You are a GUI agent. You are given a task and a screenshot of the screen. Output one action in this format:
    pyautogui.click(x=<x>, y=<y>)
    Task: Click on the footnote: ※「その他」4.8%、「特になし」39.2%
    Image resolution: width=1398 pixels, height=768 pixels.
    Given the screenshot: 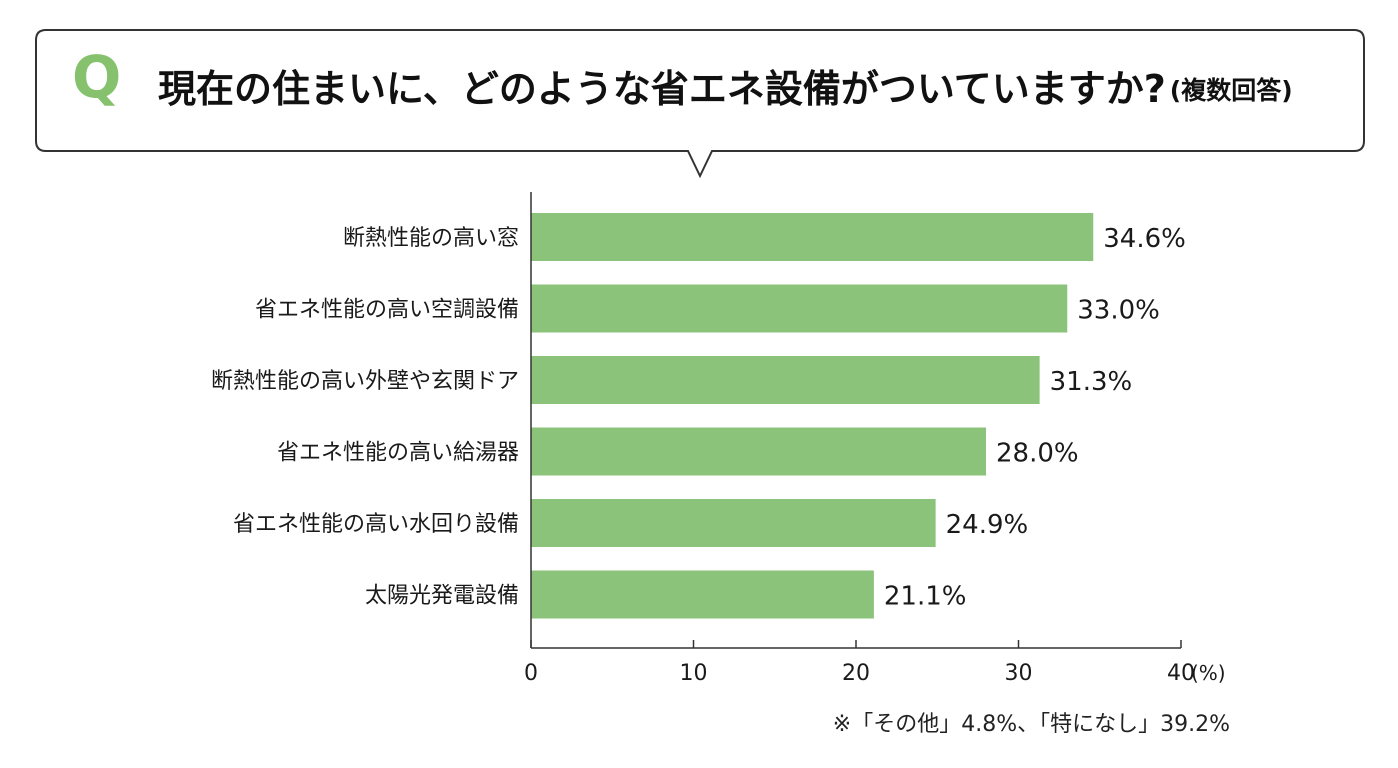 What is the action you would take?
    pyautogui.click(x=1031, y=724)
    